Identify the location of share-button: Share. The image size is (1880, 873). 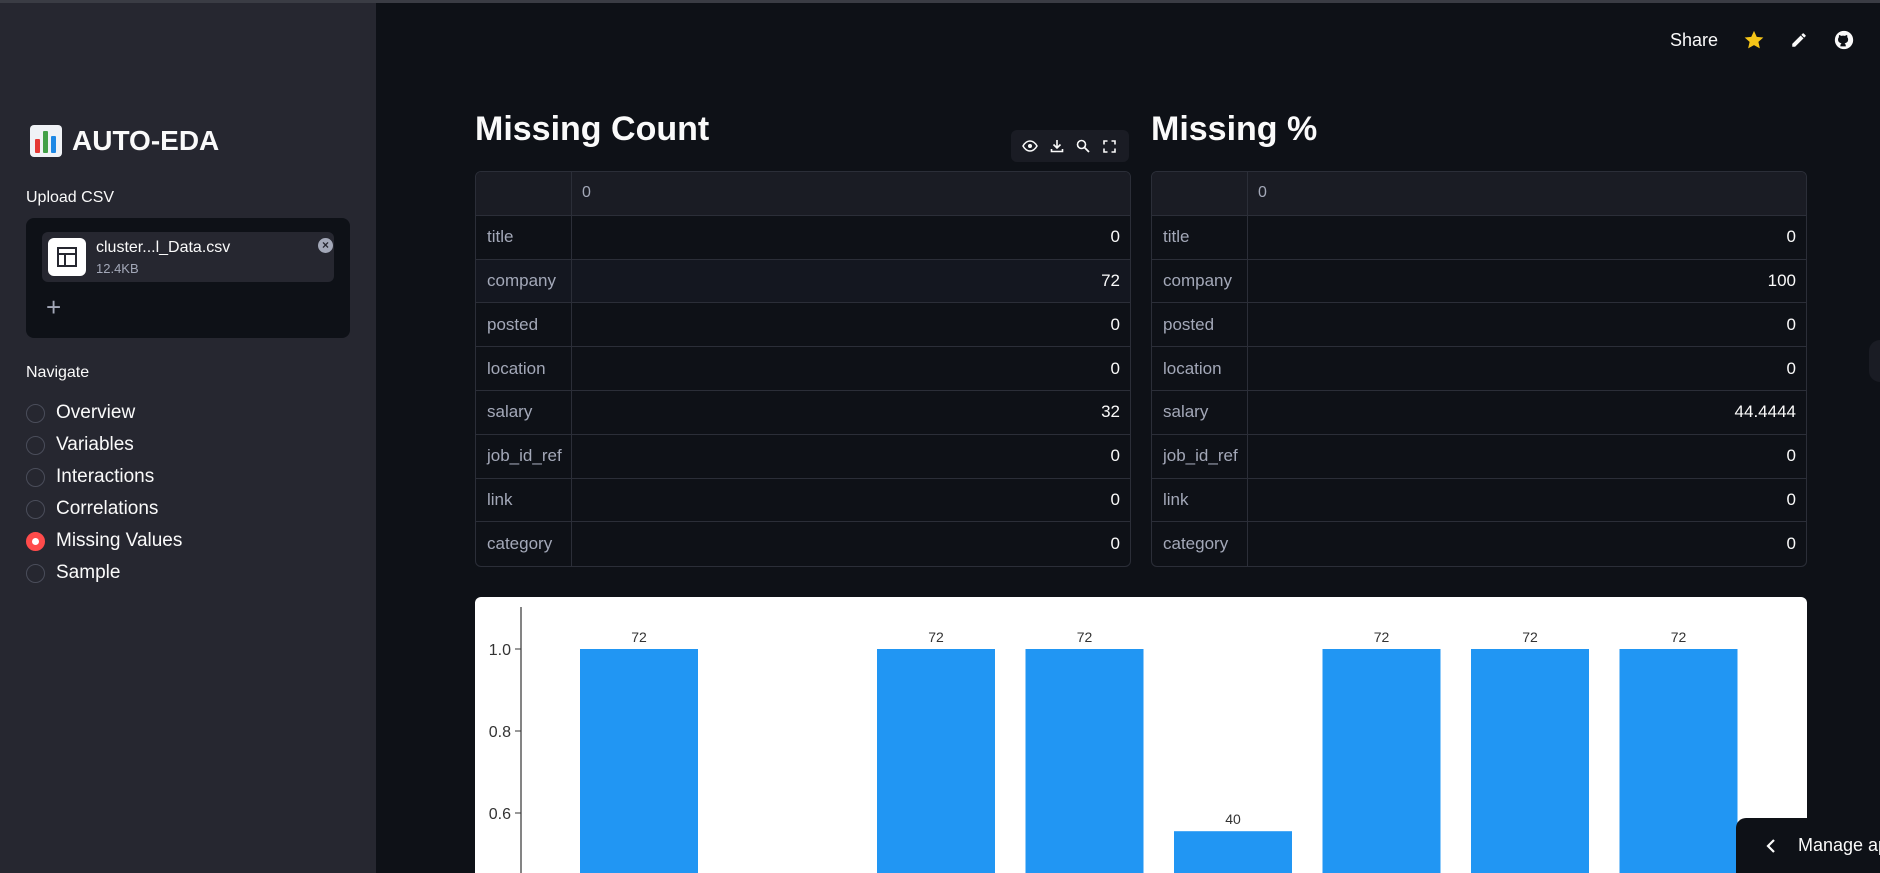
(1694, 39).